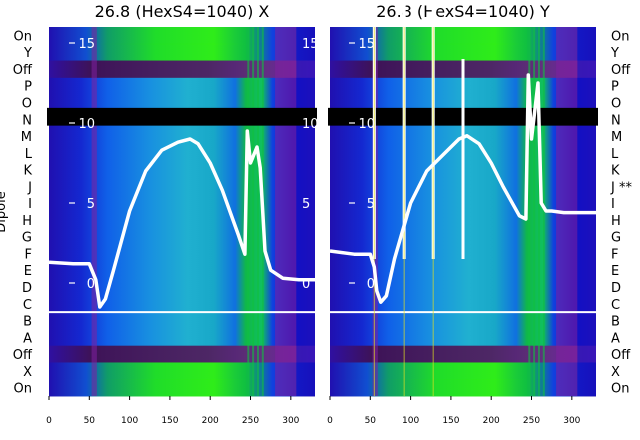 This screenshot has height=440, width=640. I want to click on band-n-black, so click(182, 116).